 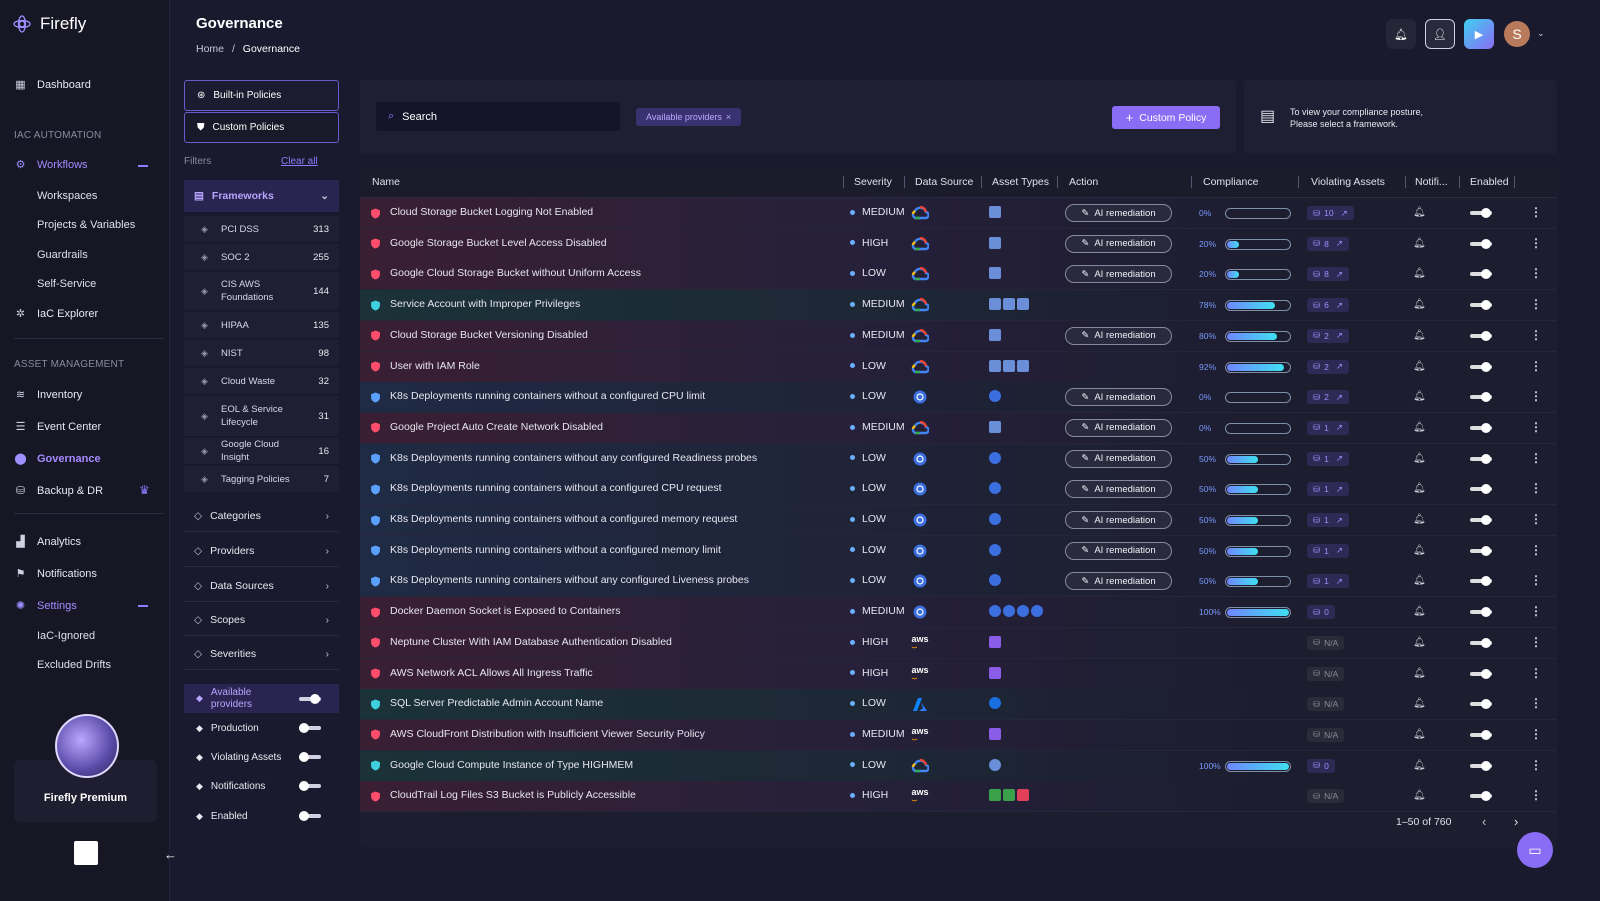 I want to click on nav-excluded-drifts: Excluded Drifts, so click(x=74, y=665).